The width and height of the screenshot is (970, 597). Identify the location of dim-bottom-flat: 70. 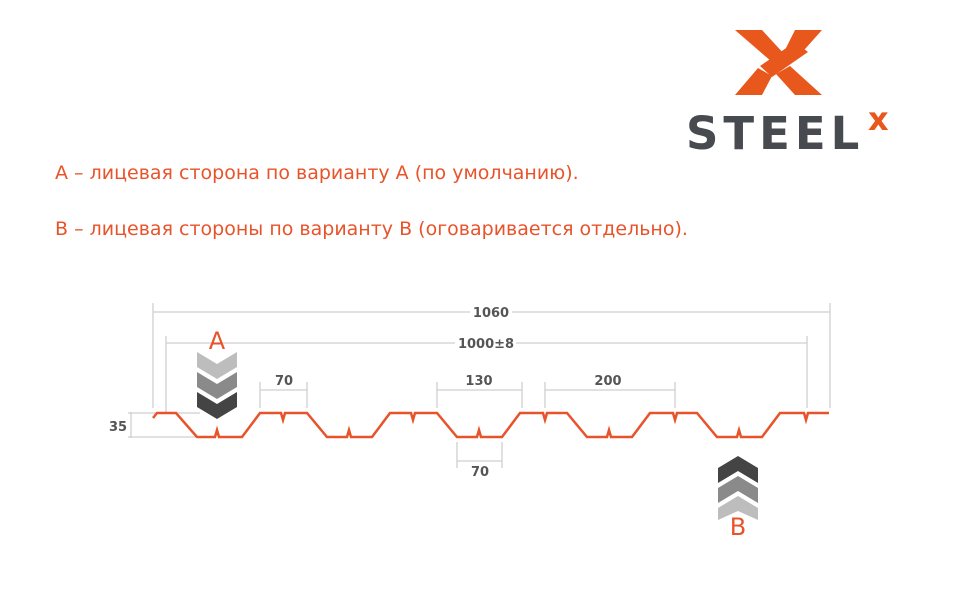
(480, 472).